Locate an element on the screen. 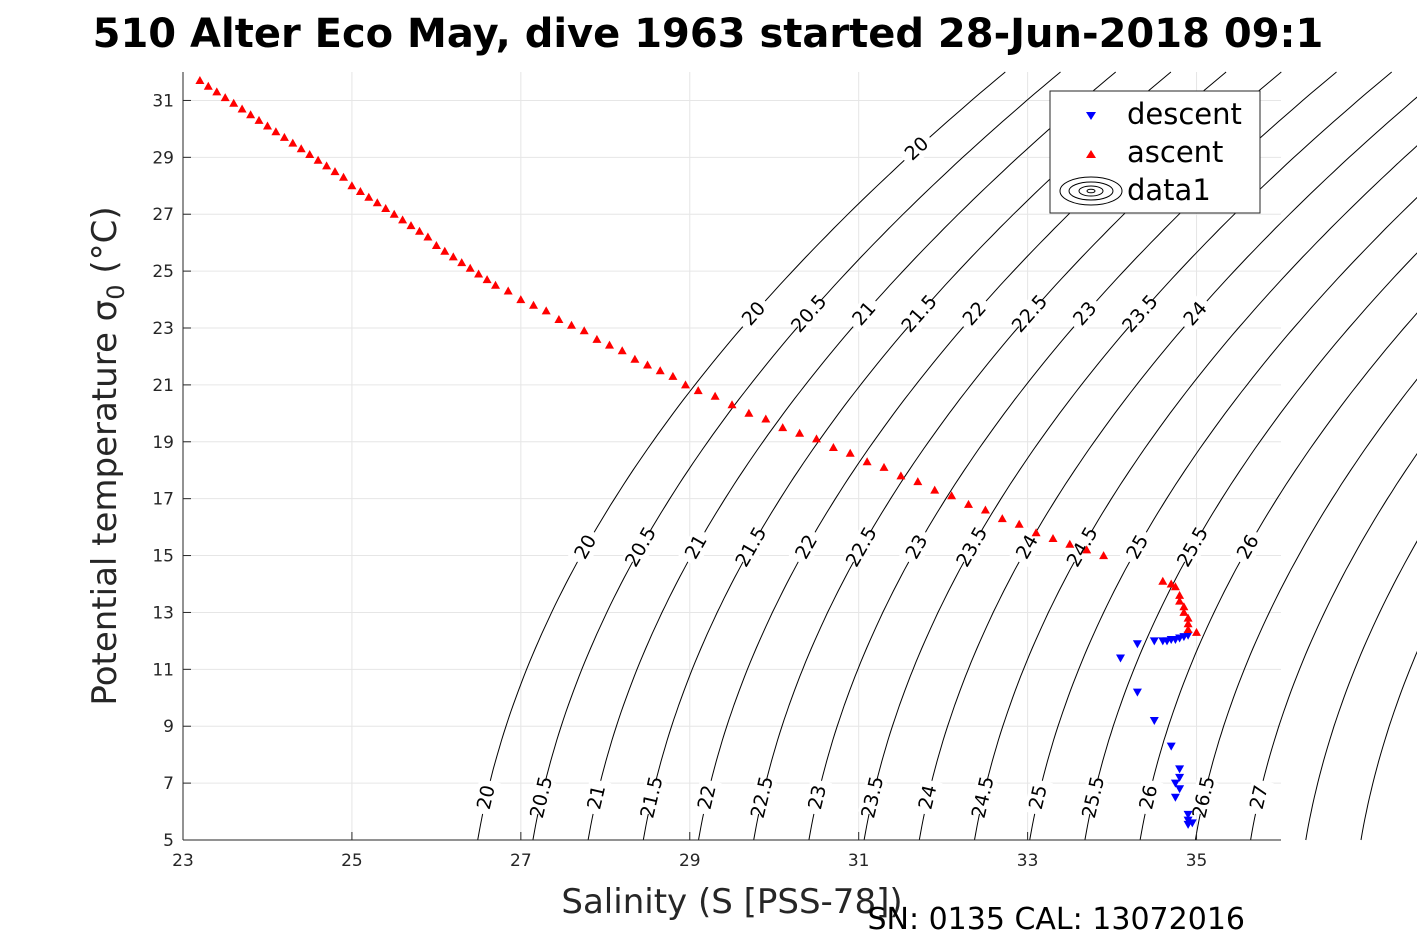  y-axis-label-subscript: 0 is located at coordinates (116, 291).